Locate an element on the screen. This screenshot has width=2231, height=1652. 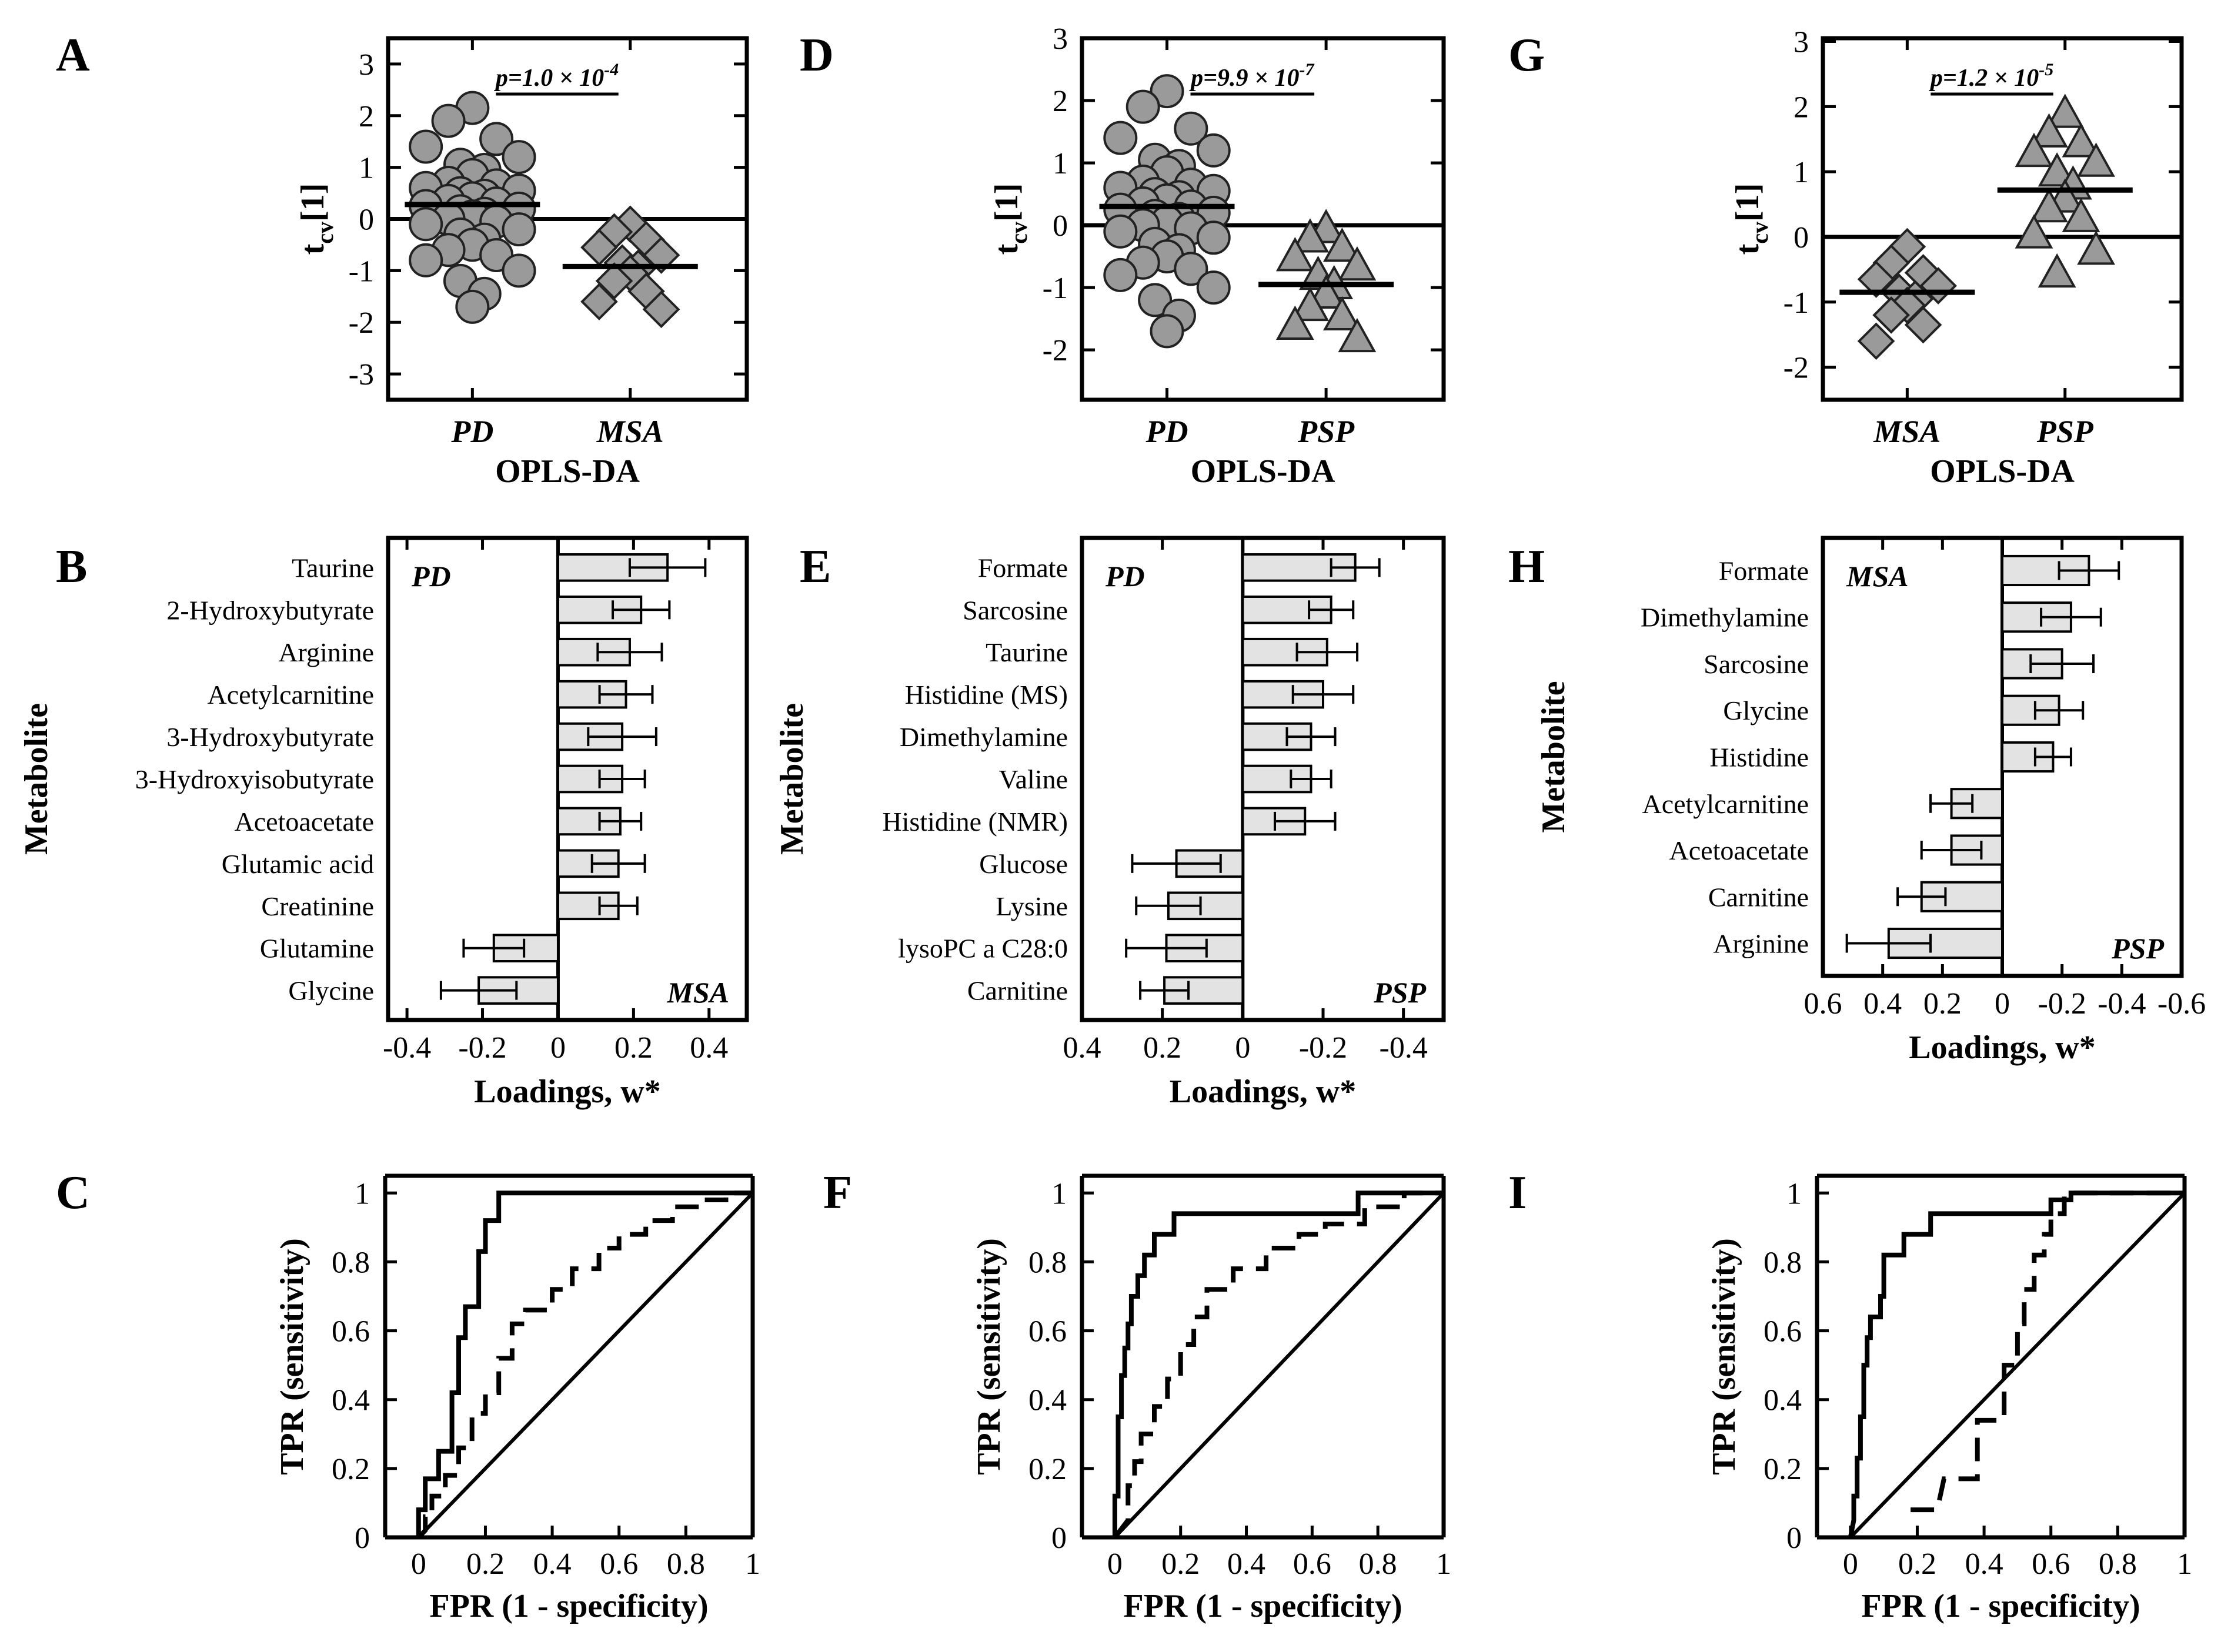
metabolite-label: 2-Hydroxybutyrate is located at coordinates (270, 610).